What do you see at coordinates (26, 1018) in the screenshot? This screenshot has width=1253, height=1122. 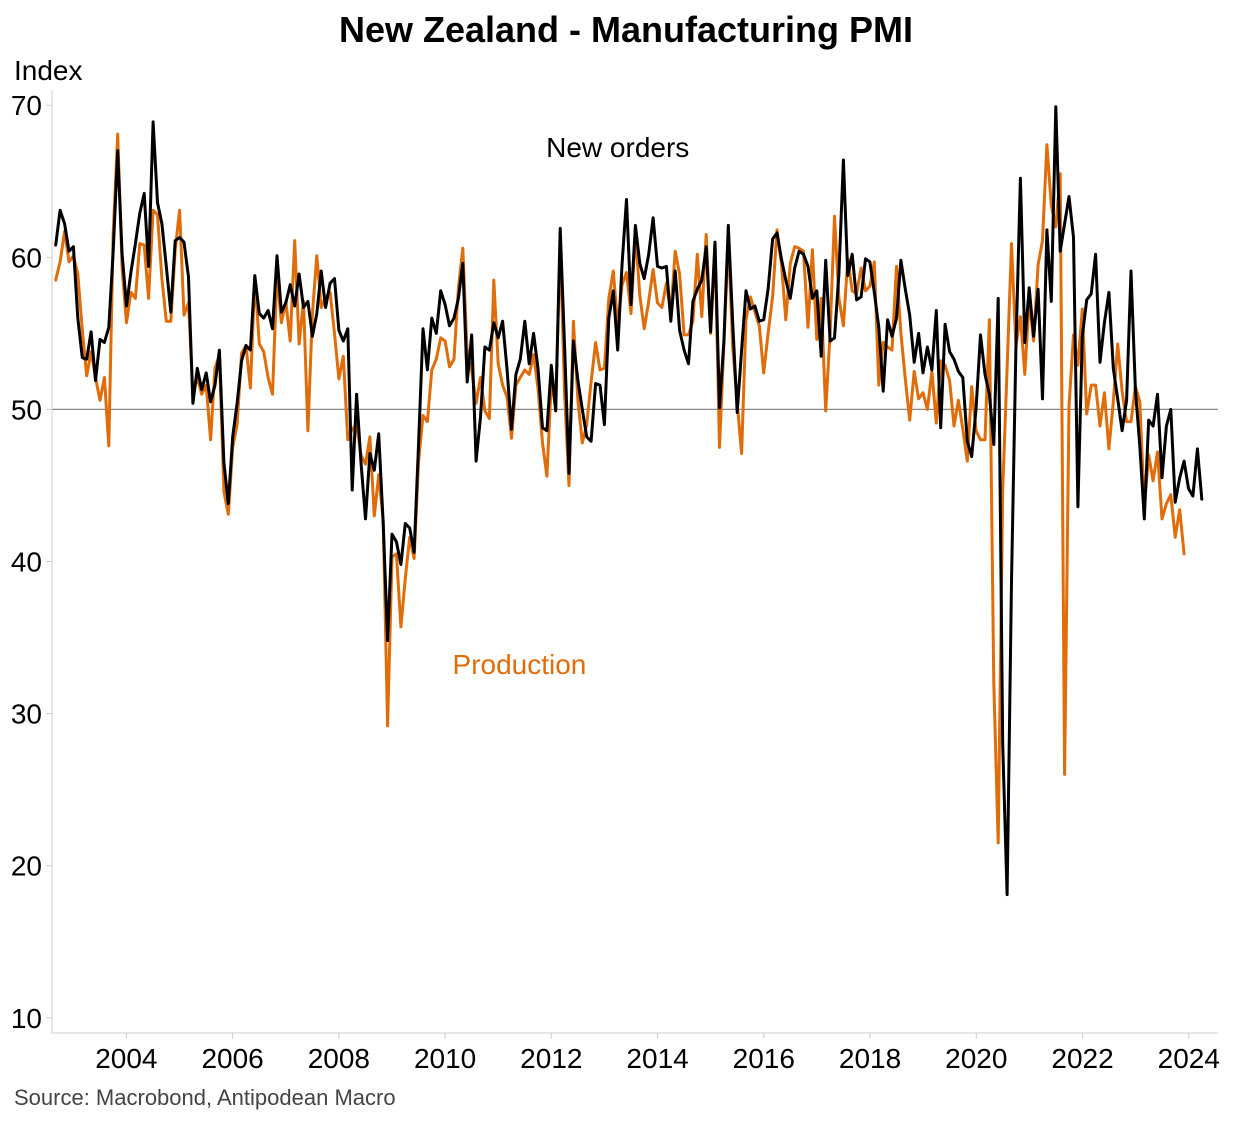 I see `y-tick-label: 10` at bounding box center [26, 1018].